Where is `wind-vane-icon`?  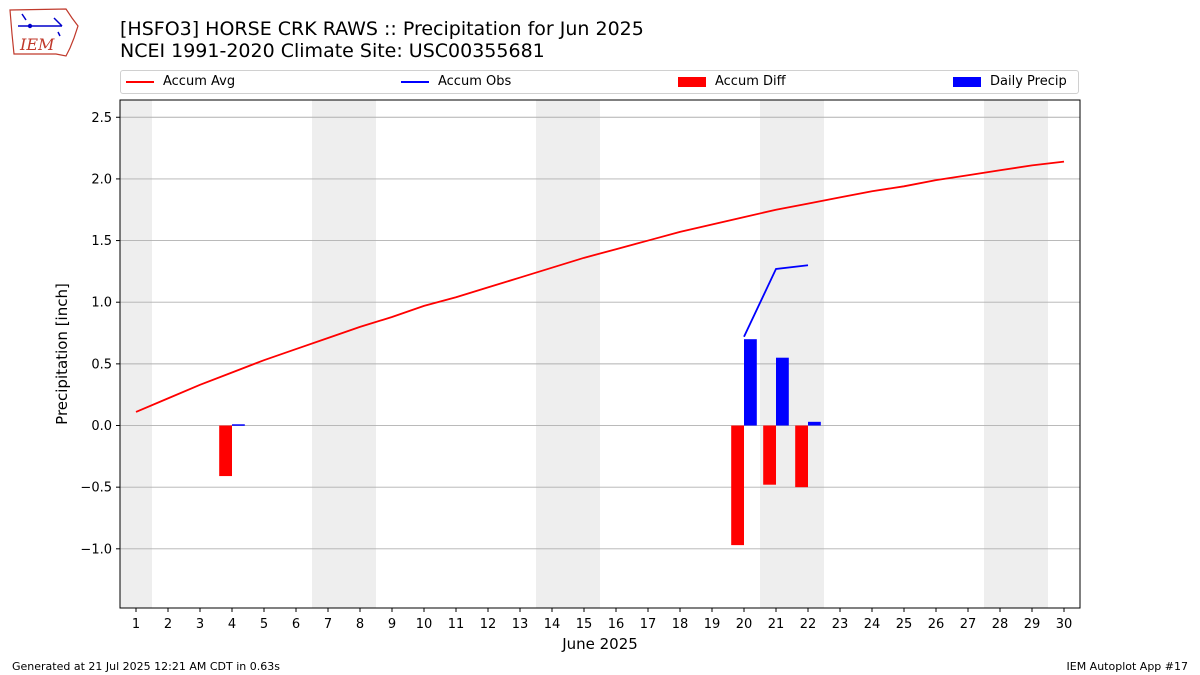
wind-vane-icon is located at coordinates (40, 25).